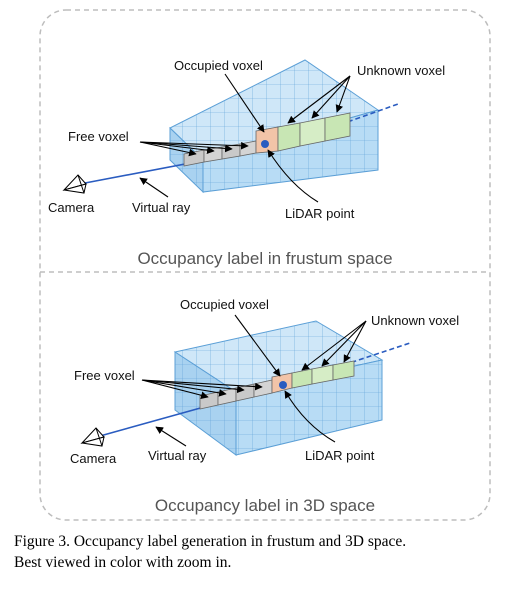 Image resolution: width=532 pixels, height=597 pixels. I want to click on panel-caption-3d: Occupancy label in 3D space, so click(265, 505).